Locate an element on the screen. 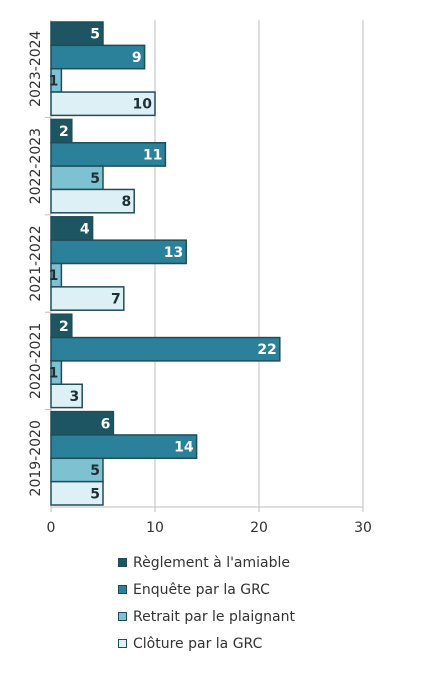 This screenshot has width=433, height=681. legend-item: Clôture par la GRC is located at coordinates (206, 643).